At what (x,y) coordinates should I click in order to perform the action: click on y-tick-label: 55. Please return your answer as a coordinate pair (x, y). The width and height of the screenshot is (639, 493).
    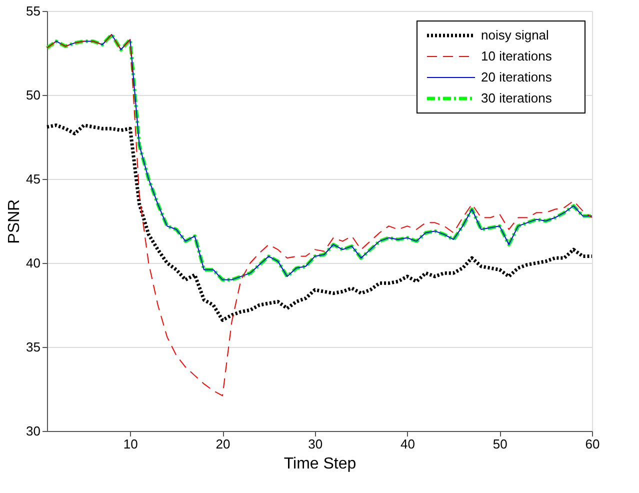
    Looking at the image, I should click on (33, 11).